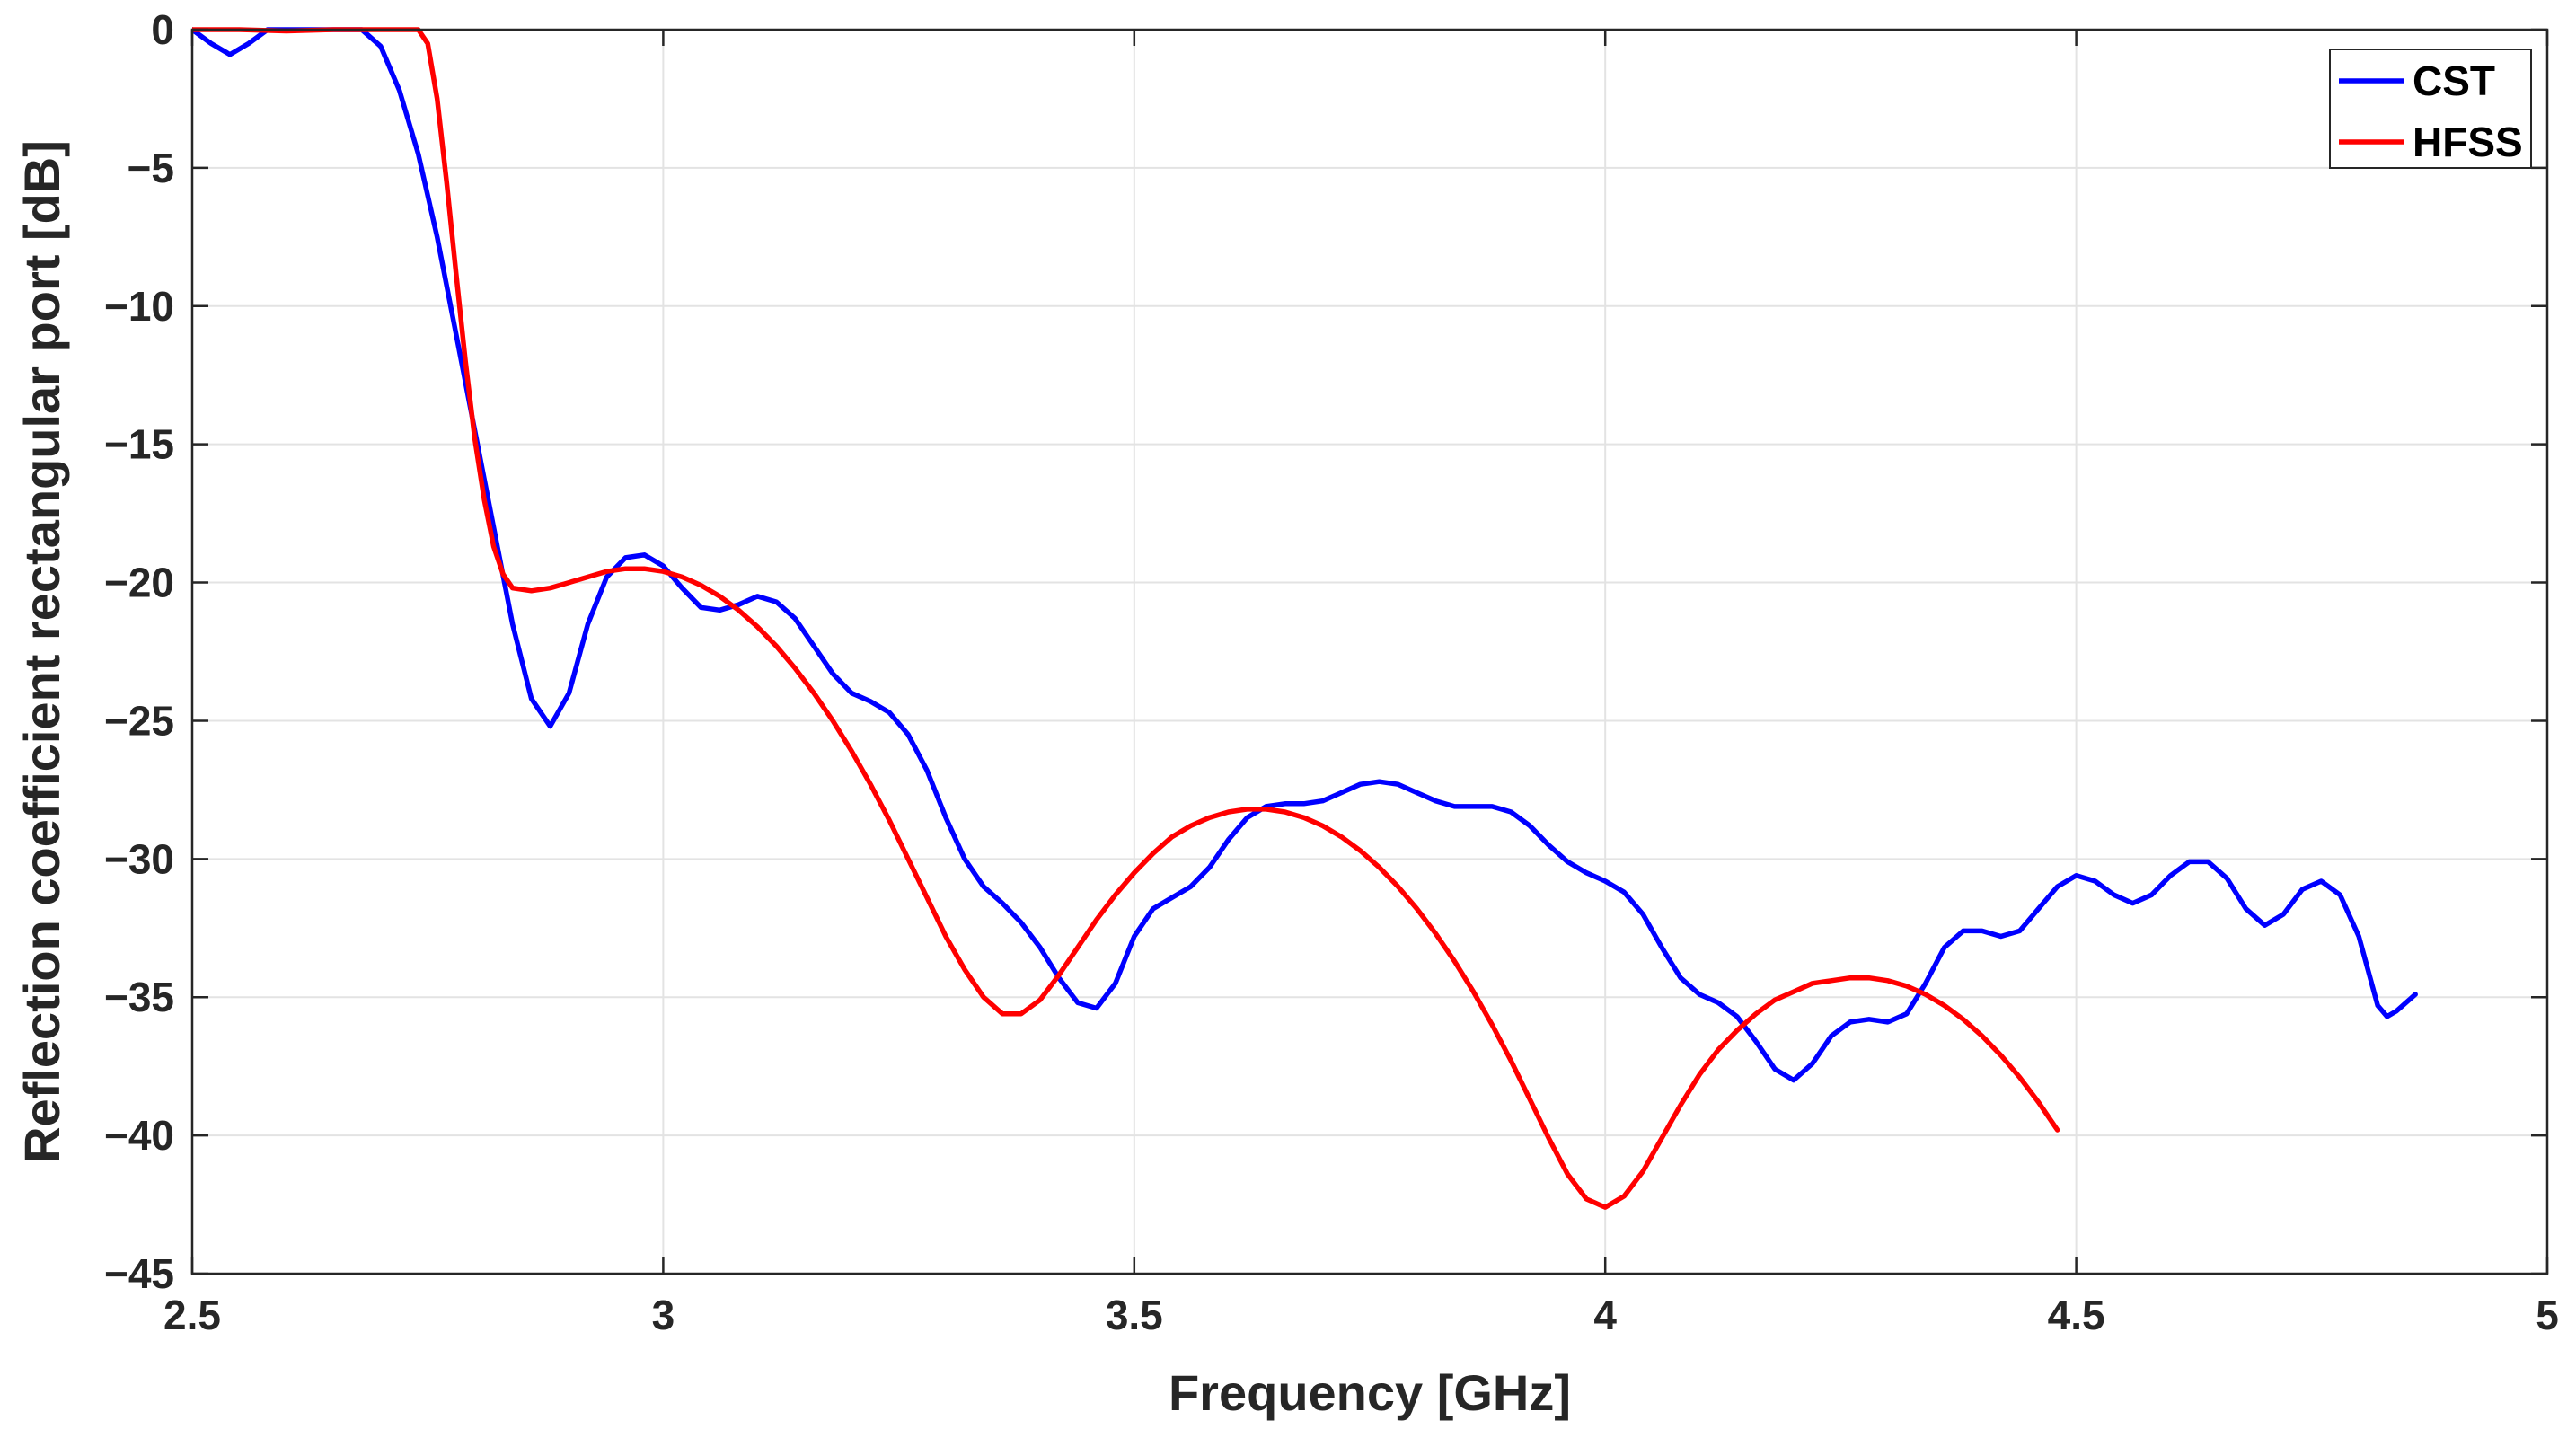 The height and width of the screenshot is (1438, 2576). Describe the element at coordinates (139, 651) in the screenshot. I see `y-axis-tick-labels: 0 −5 −10 −15 −20 −25 −30 −35 −40 −45` at that location.